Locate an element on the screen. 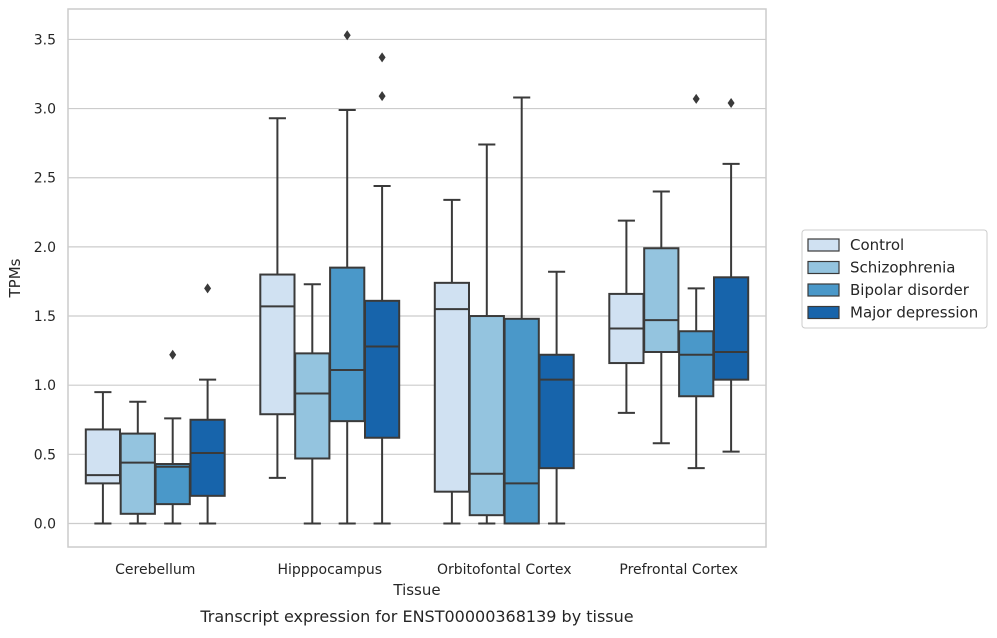 The width and height of the screenshot is (997, 638). legend-item: Schizophrenia is located at coordinates (881, 268).